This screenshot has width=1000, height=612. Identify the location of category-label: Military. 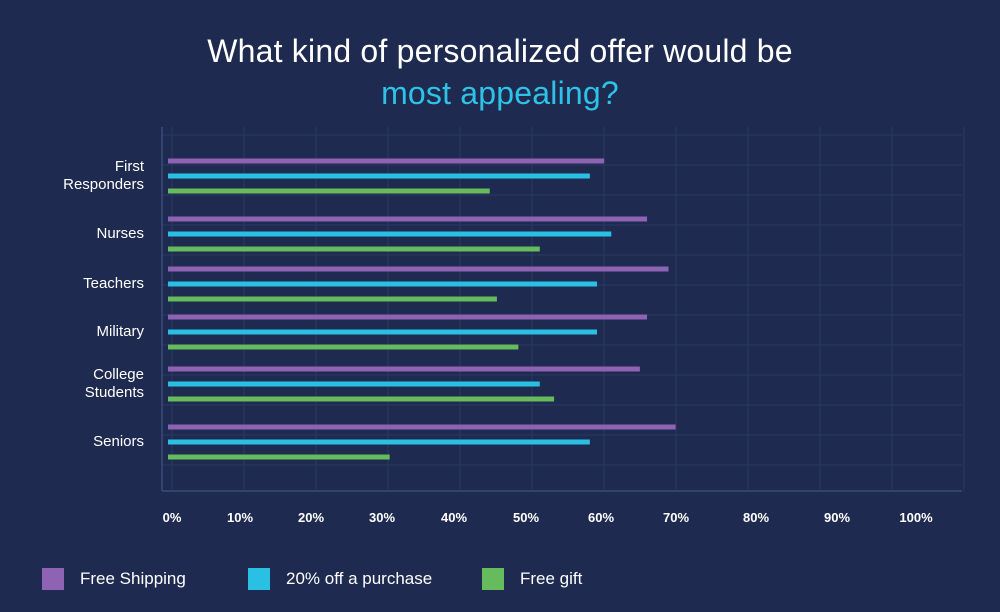
(121, 331).